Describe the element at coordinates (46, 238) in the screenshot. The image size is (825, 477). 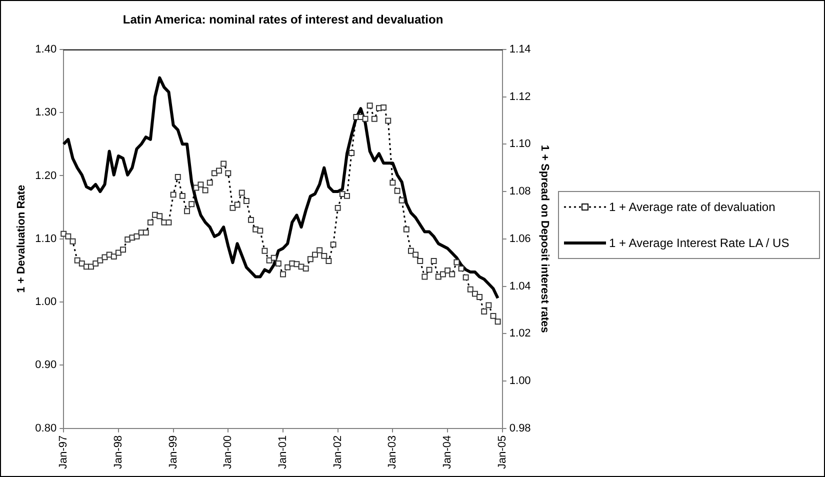
I see `y-tick-label: 1.10` at that location.